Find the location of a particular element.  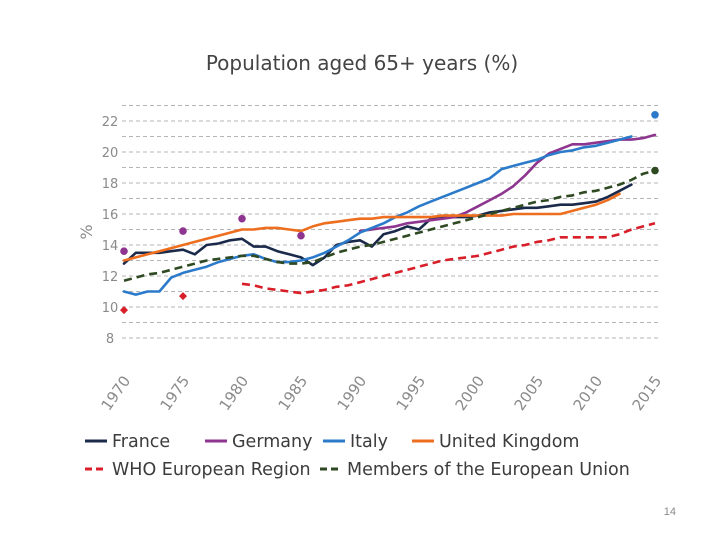

y-tick-label: 8 is located at coordinates (110, 339).